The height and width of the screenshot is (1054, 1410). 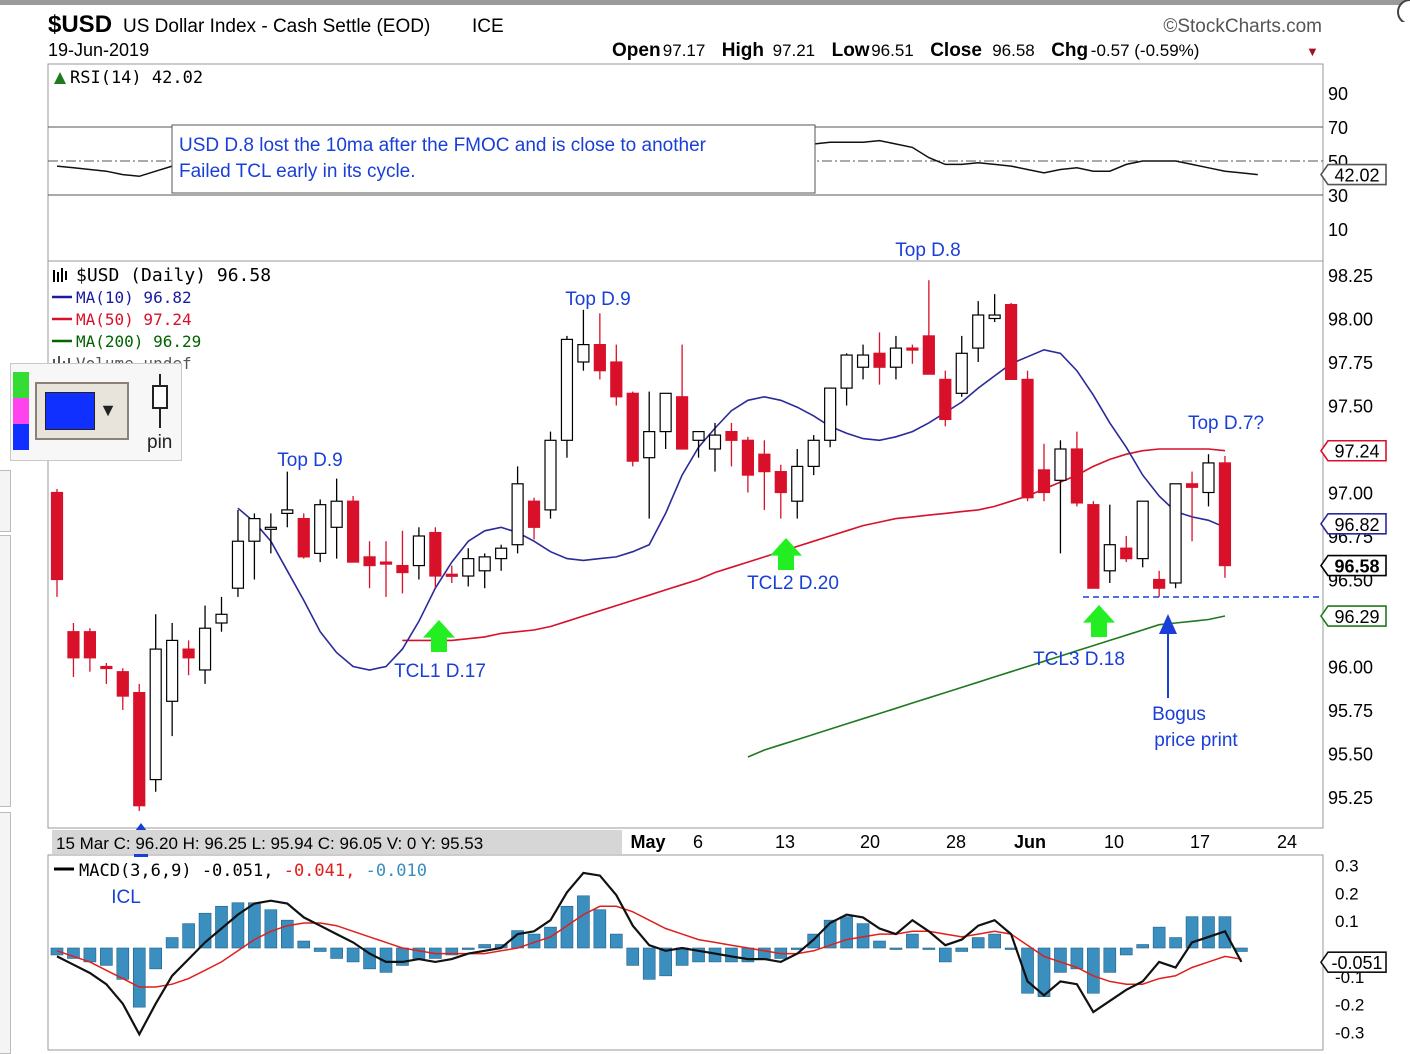 What do you see at coordinates (160, 442) in the screenshot?
I see `pin-label: pin` at bounding box center [160, 442].